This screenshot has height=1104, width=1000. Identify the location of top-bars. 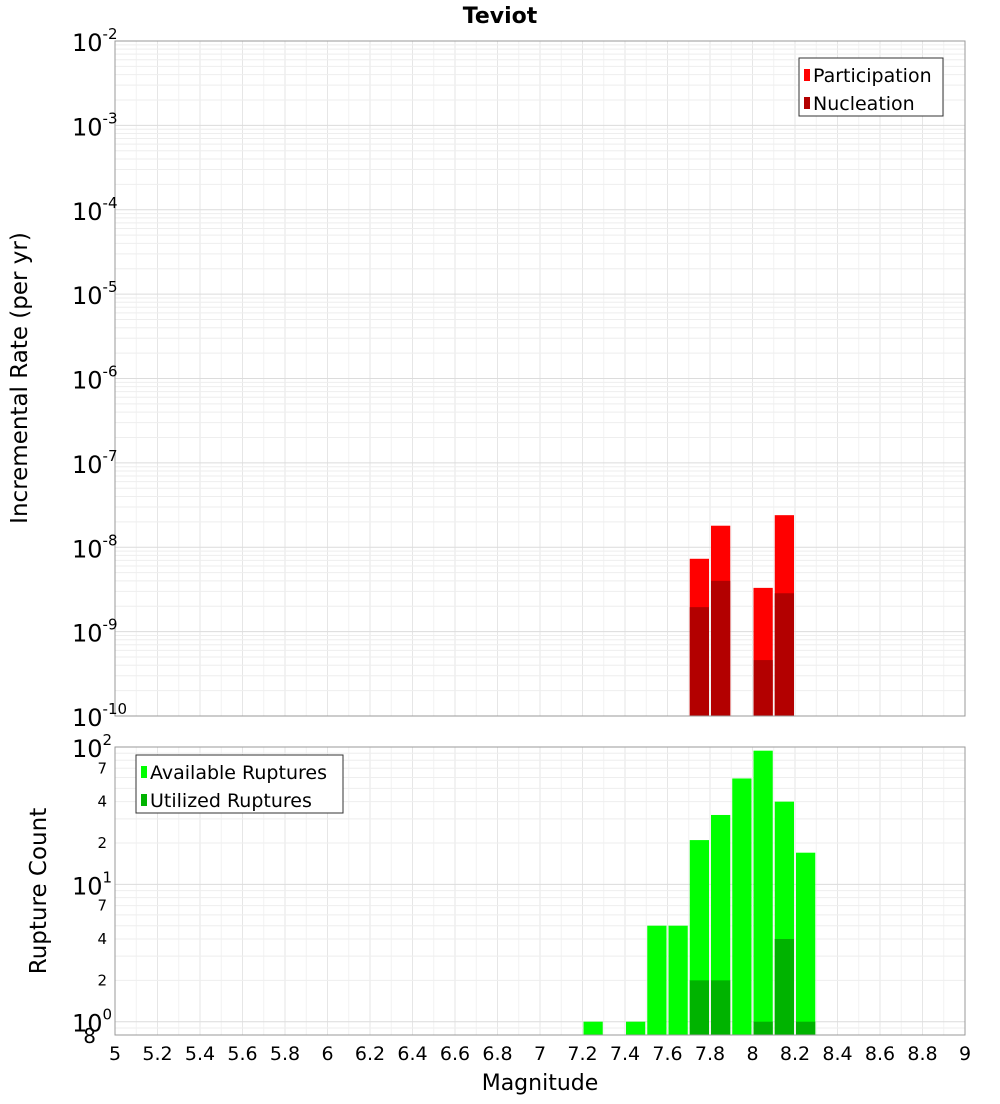
(741, 615).